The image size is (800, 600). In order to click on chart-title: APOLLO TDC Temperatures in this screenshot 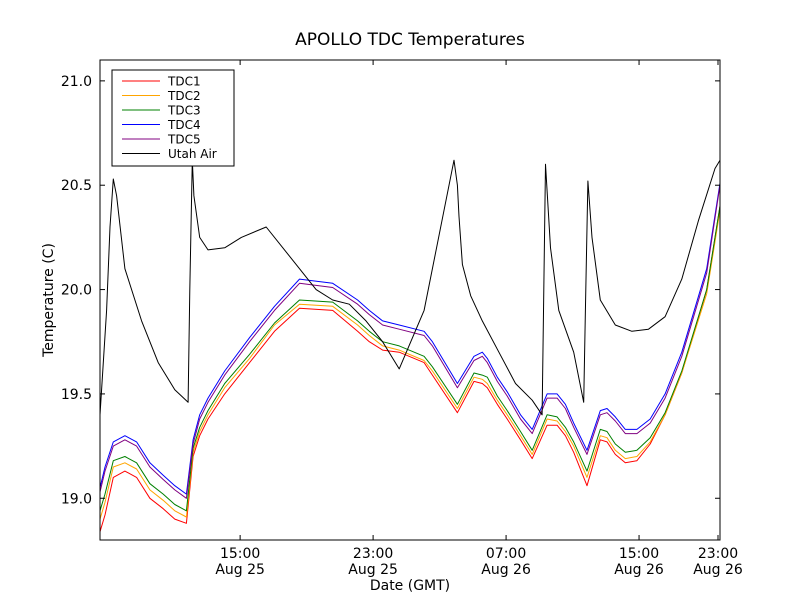, I will do `click(410, 40)`.